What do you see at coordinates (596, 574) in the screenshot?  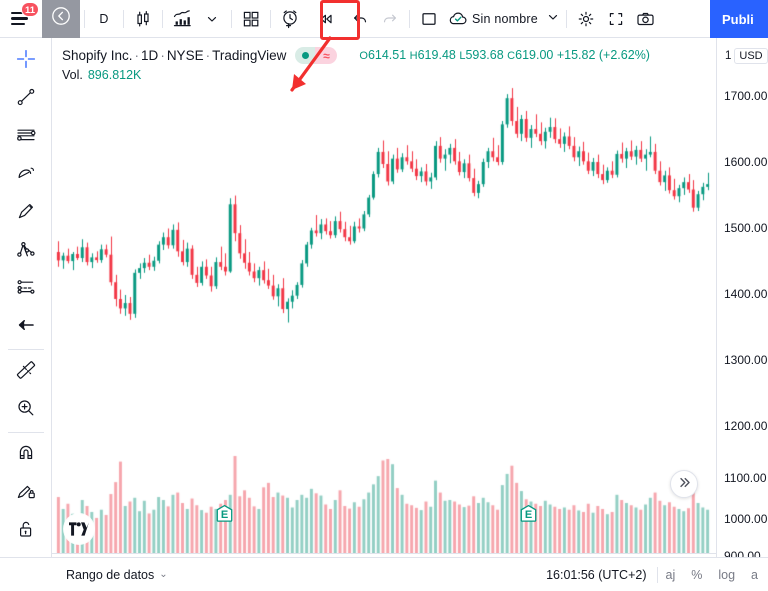 I see `clock-label: 16:01:56 (UTC+2)` at bounding box center [596, 574].